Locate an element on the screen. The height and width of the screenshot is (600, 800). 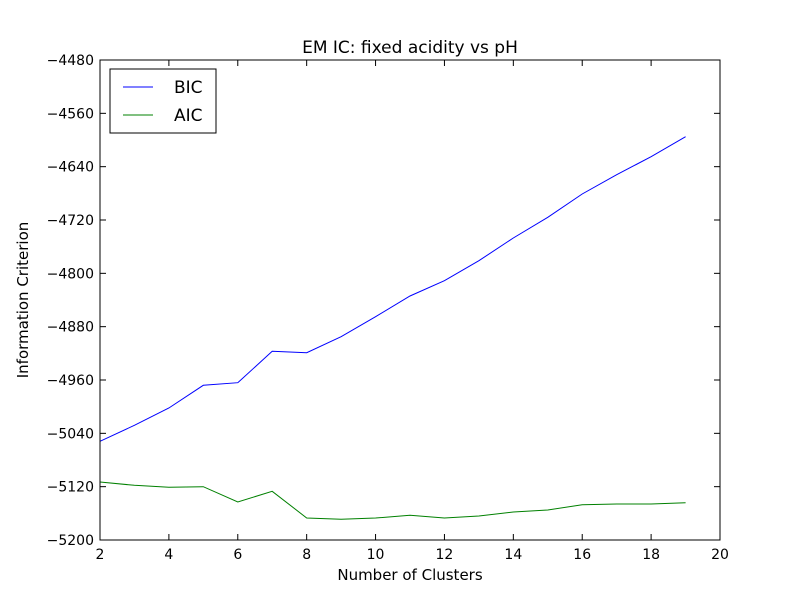
y-tick-label: −5120 is located at coordinates (70, 488).